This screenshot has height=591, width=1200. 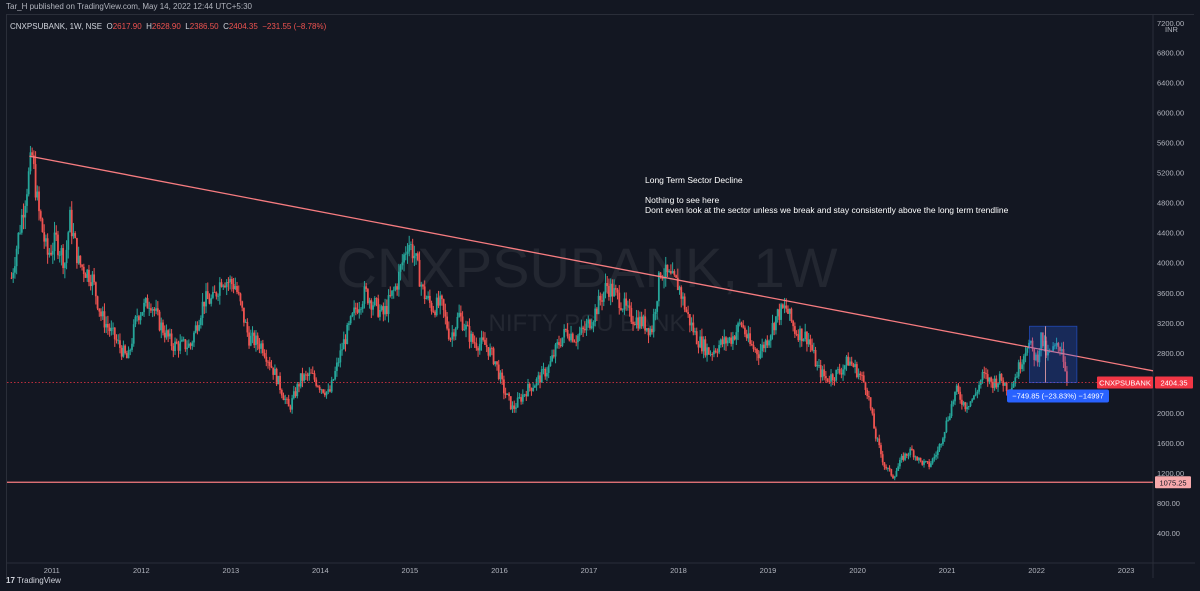 I want to click on tradingview-logo: 17 TradingView, so click(x=33, y=580).